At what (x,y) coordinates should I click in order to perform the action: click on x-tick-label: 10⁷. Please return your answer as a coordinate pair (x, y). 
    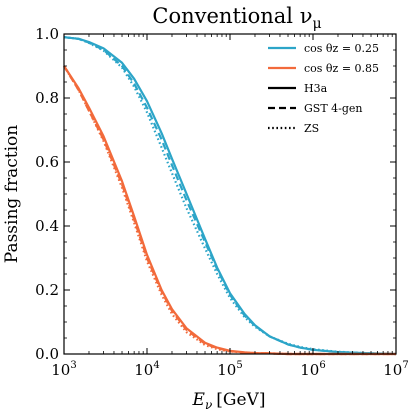
    Looking at the image, I should click on (395, 369).